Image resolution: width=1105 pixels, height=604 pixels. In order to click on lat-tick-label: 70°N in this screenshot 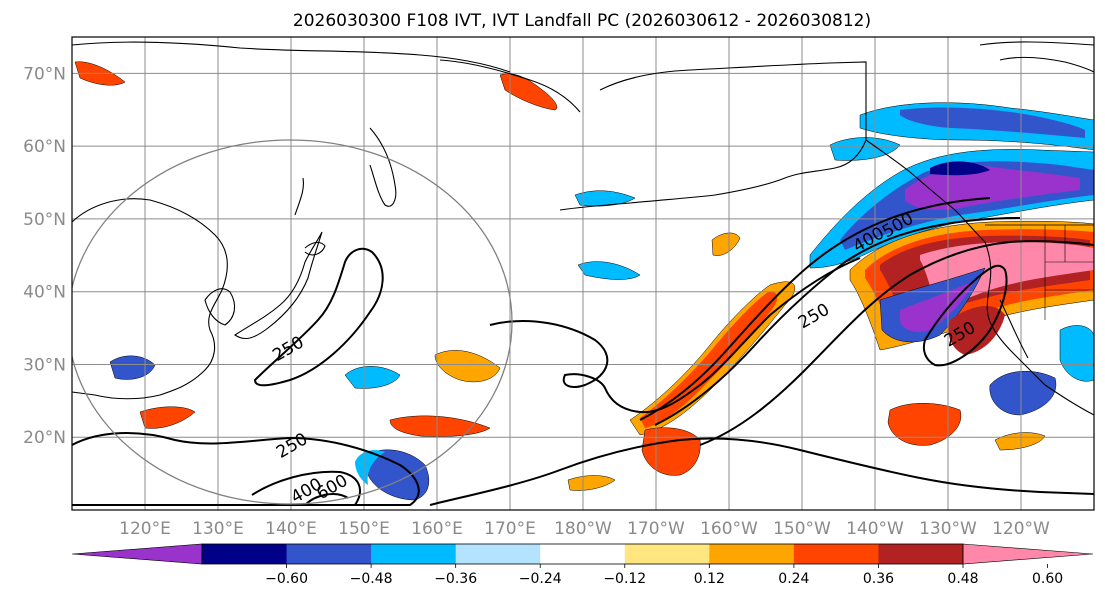, I will do `click(44, 74)`.